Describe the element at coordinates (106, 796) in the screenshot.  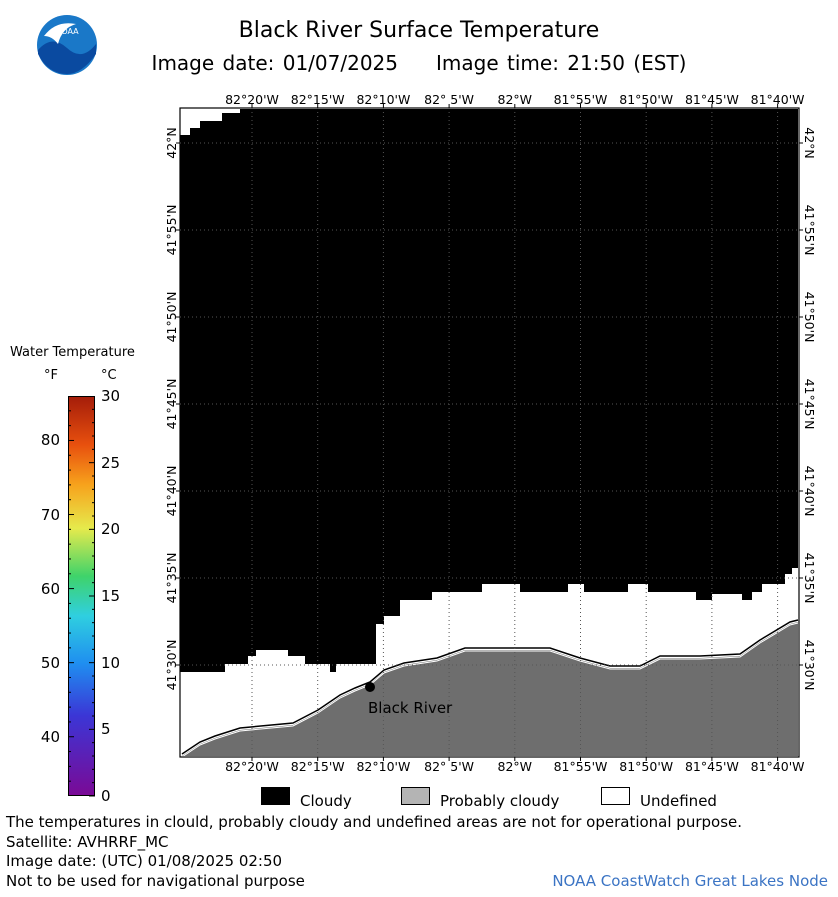
I see `colorbar-tick-c: 0` at that location.